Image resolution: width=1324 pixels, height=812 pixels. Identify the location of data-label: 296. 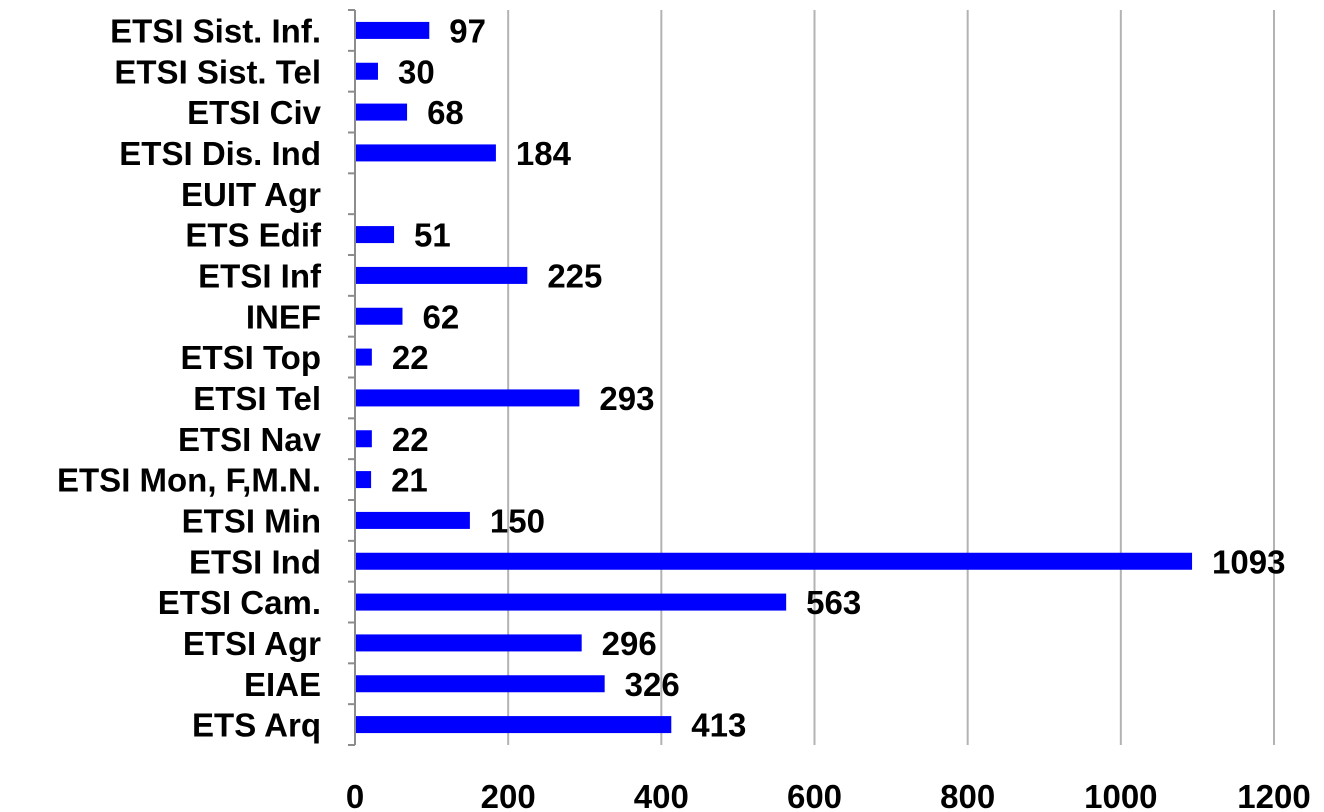
(629, 643).